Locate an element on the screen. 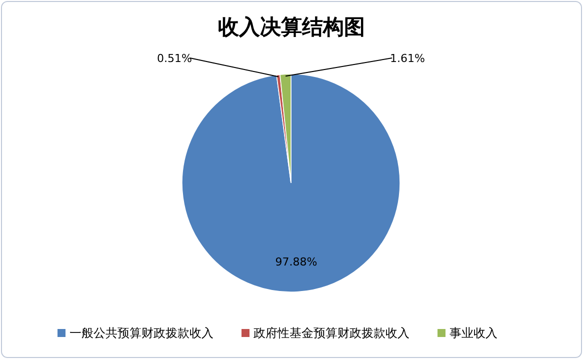 The height and width of the screenshot is (359, 583). data-label: 1.61% is located at coordinates (407, 58).